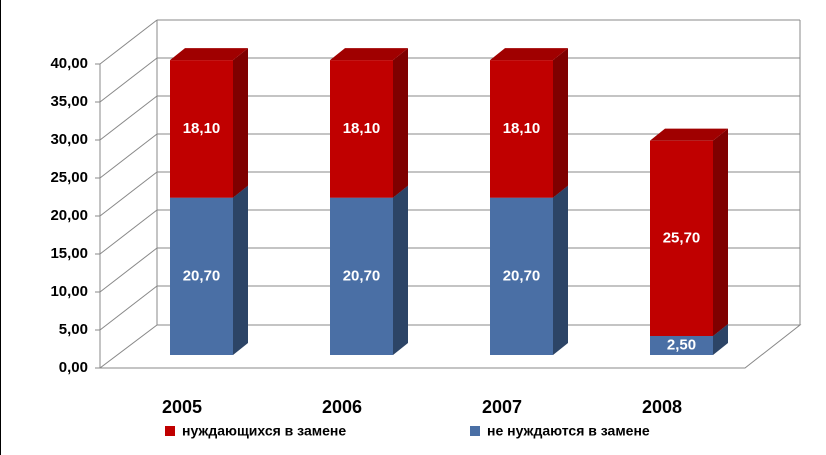  What do you see at coordinates (69, 101) in the screenshot?
I see `y-tick-label: 35,00` at bounding box center [69, 101].